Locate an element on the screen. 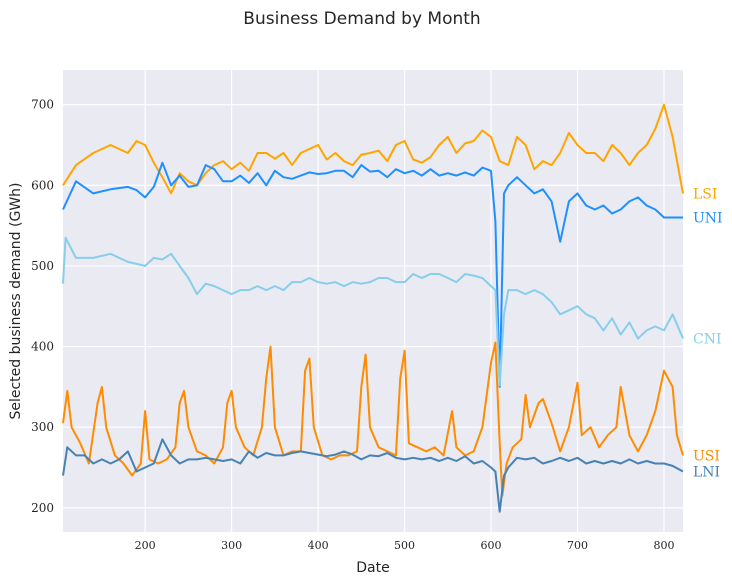 The image size is (732, 585). y-tick-label: 500 is located at coordinates (42, 266).